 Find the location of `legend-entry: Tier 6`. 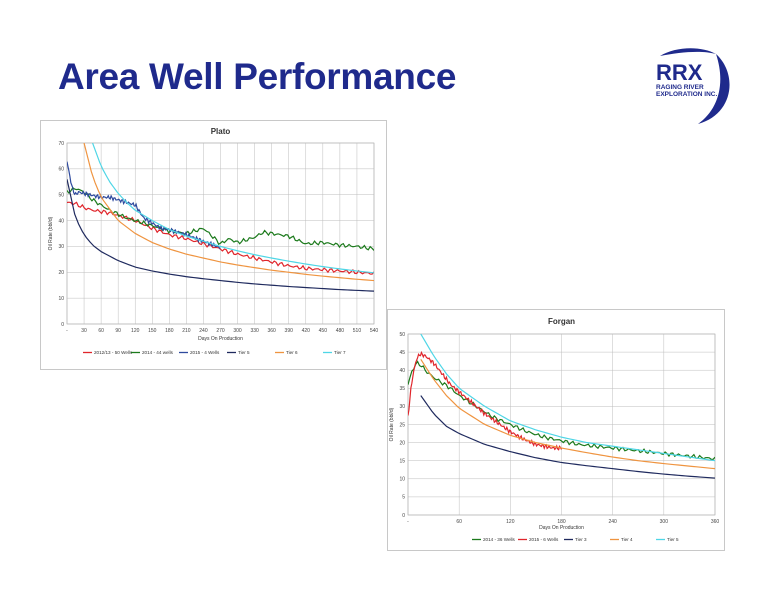

legend-entry: Tier 6 is located at coordinates (292, 352).